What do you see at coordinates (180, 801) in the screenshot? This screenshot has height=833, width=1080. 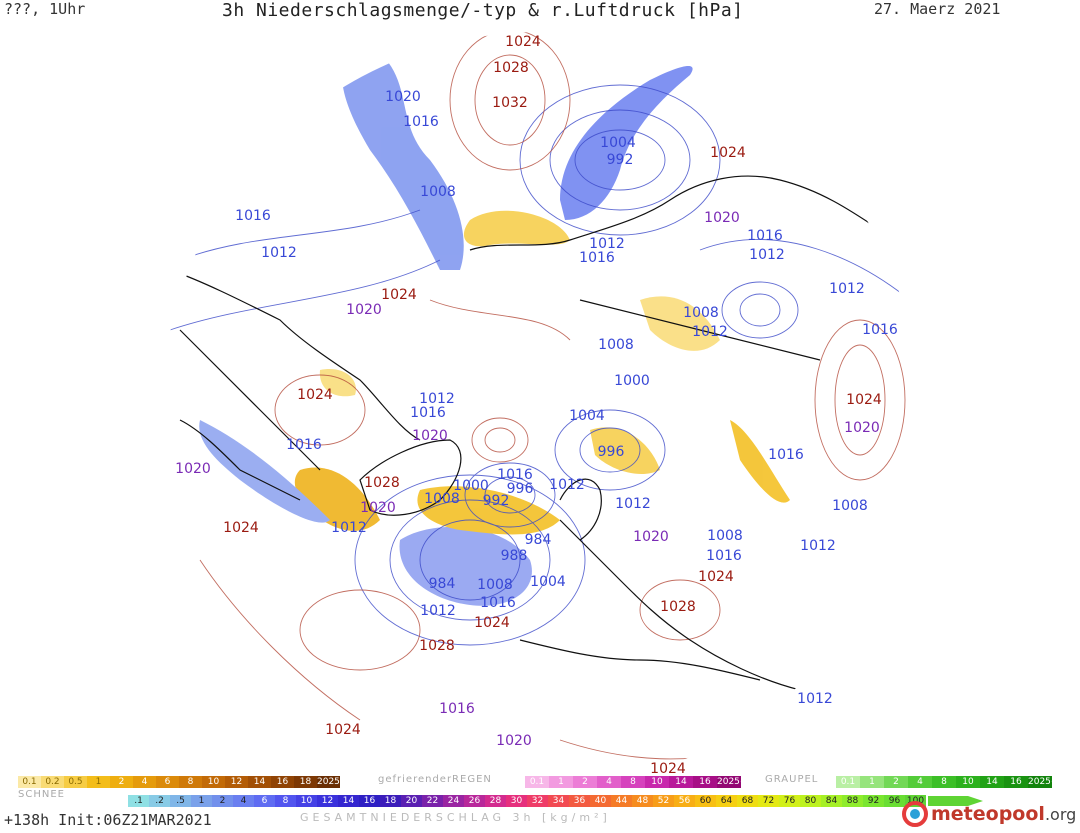 I see `legend-swatch: .5` at bounding box center [180, 801].